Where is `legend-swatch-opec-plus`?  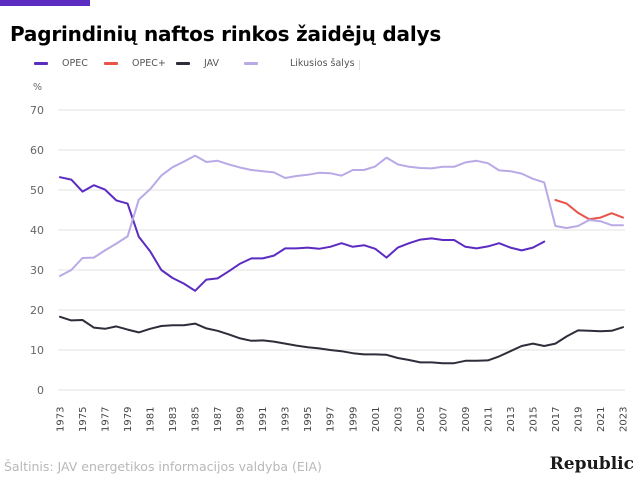
legend-swatch-opec-plus is located at coordinates (111, 63).